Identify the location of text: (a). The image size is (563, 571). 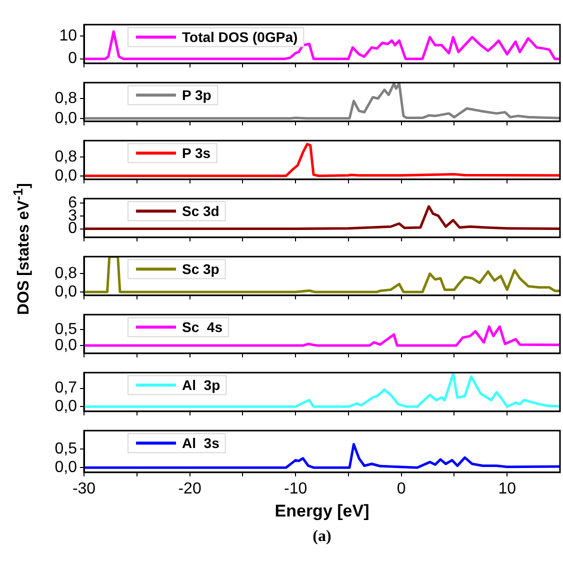
(322, 537).